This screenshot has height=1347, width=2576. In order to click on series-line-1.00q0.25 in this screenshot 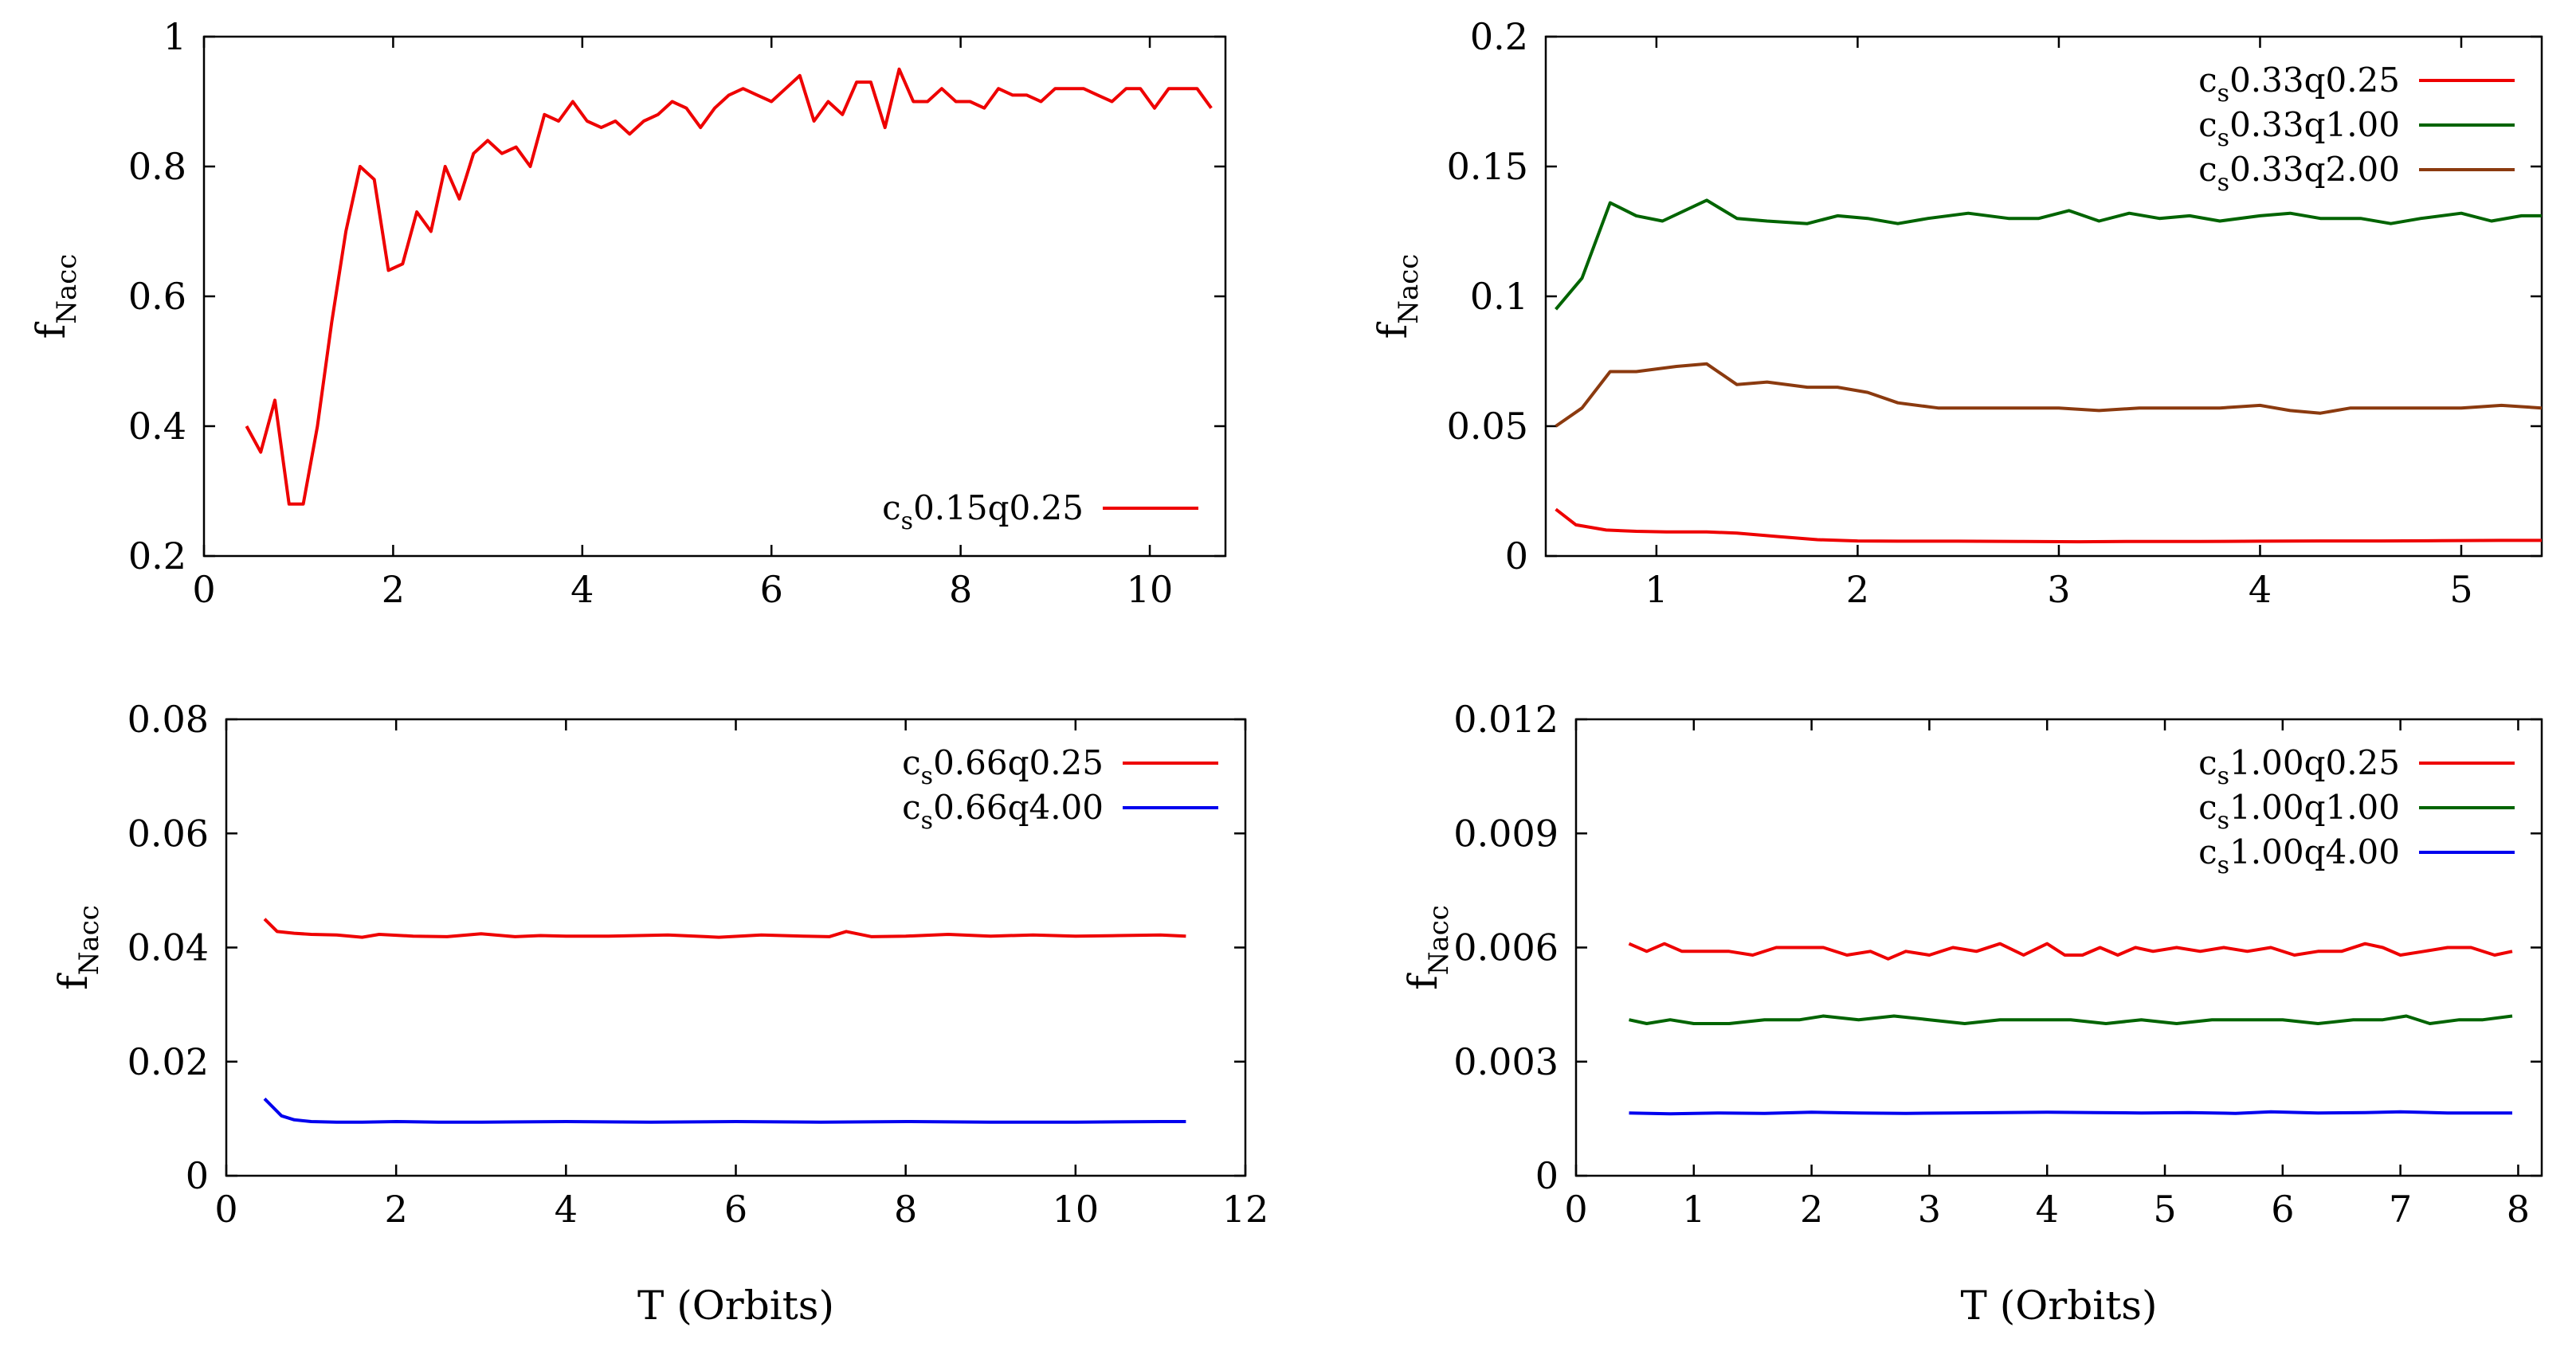, I will do `click(2070, 951)`.